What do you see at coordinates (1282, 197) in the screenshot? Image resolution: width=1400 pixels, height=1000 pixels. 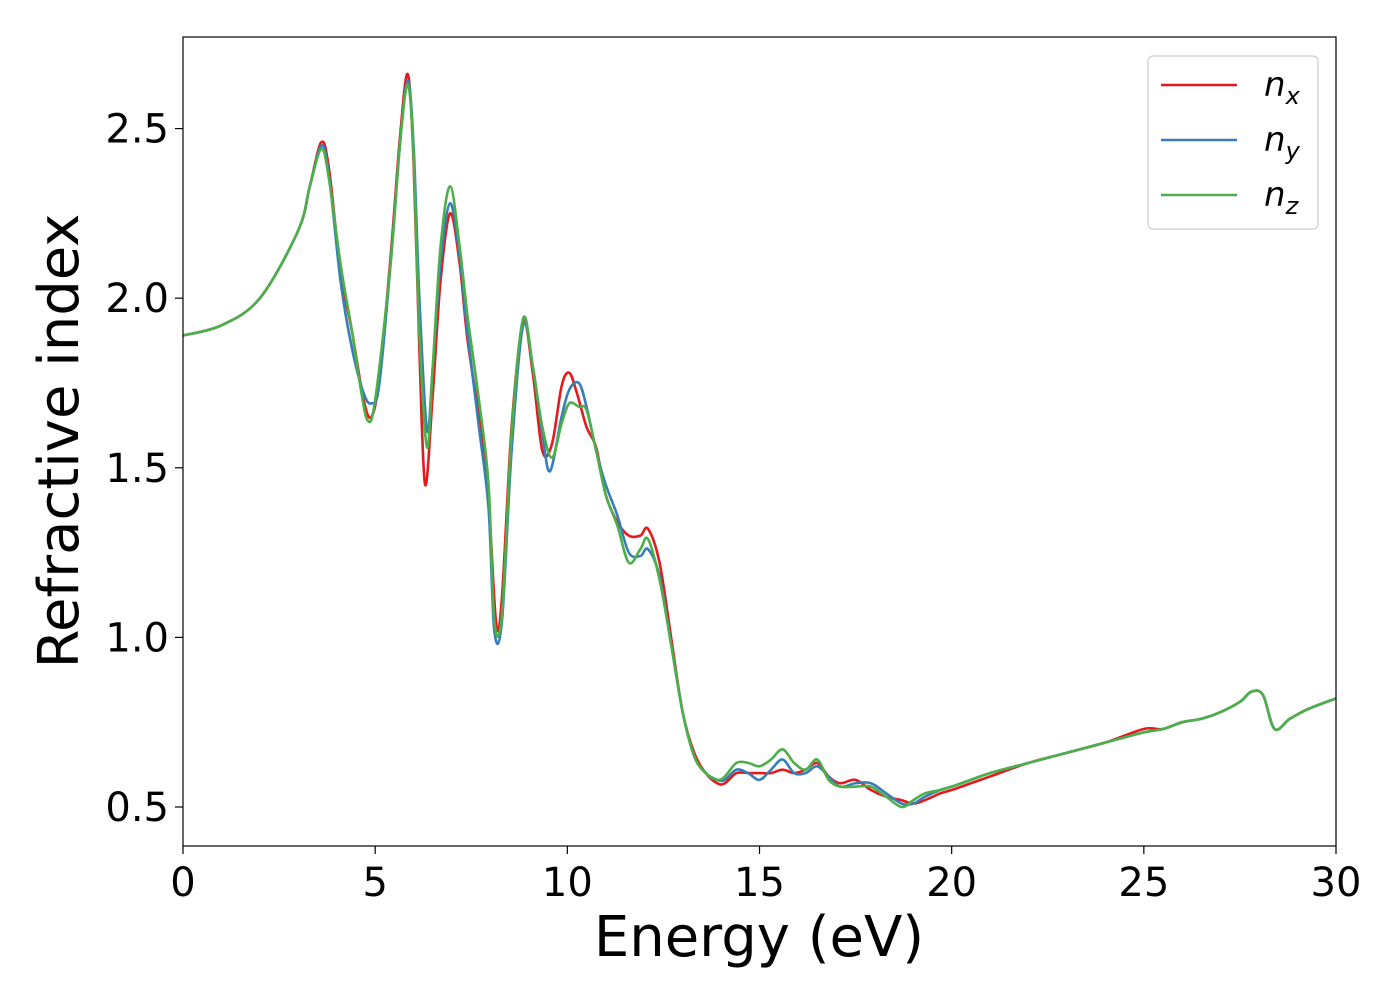 I see `legend-label-z: nz` at bounding box center [1282, 197].